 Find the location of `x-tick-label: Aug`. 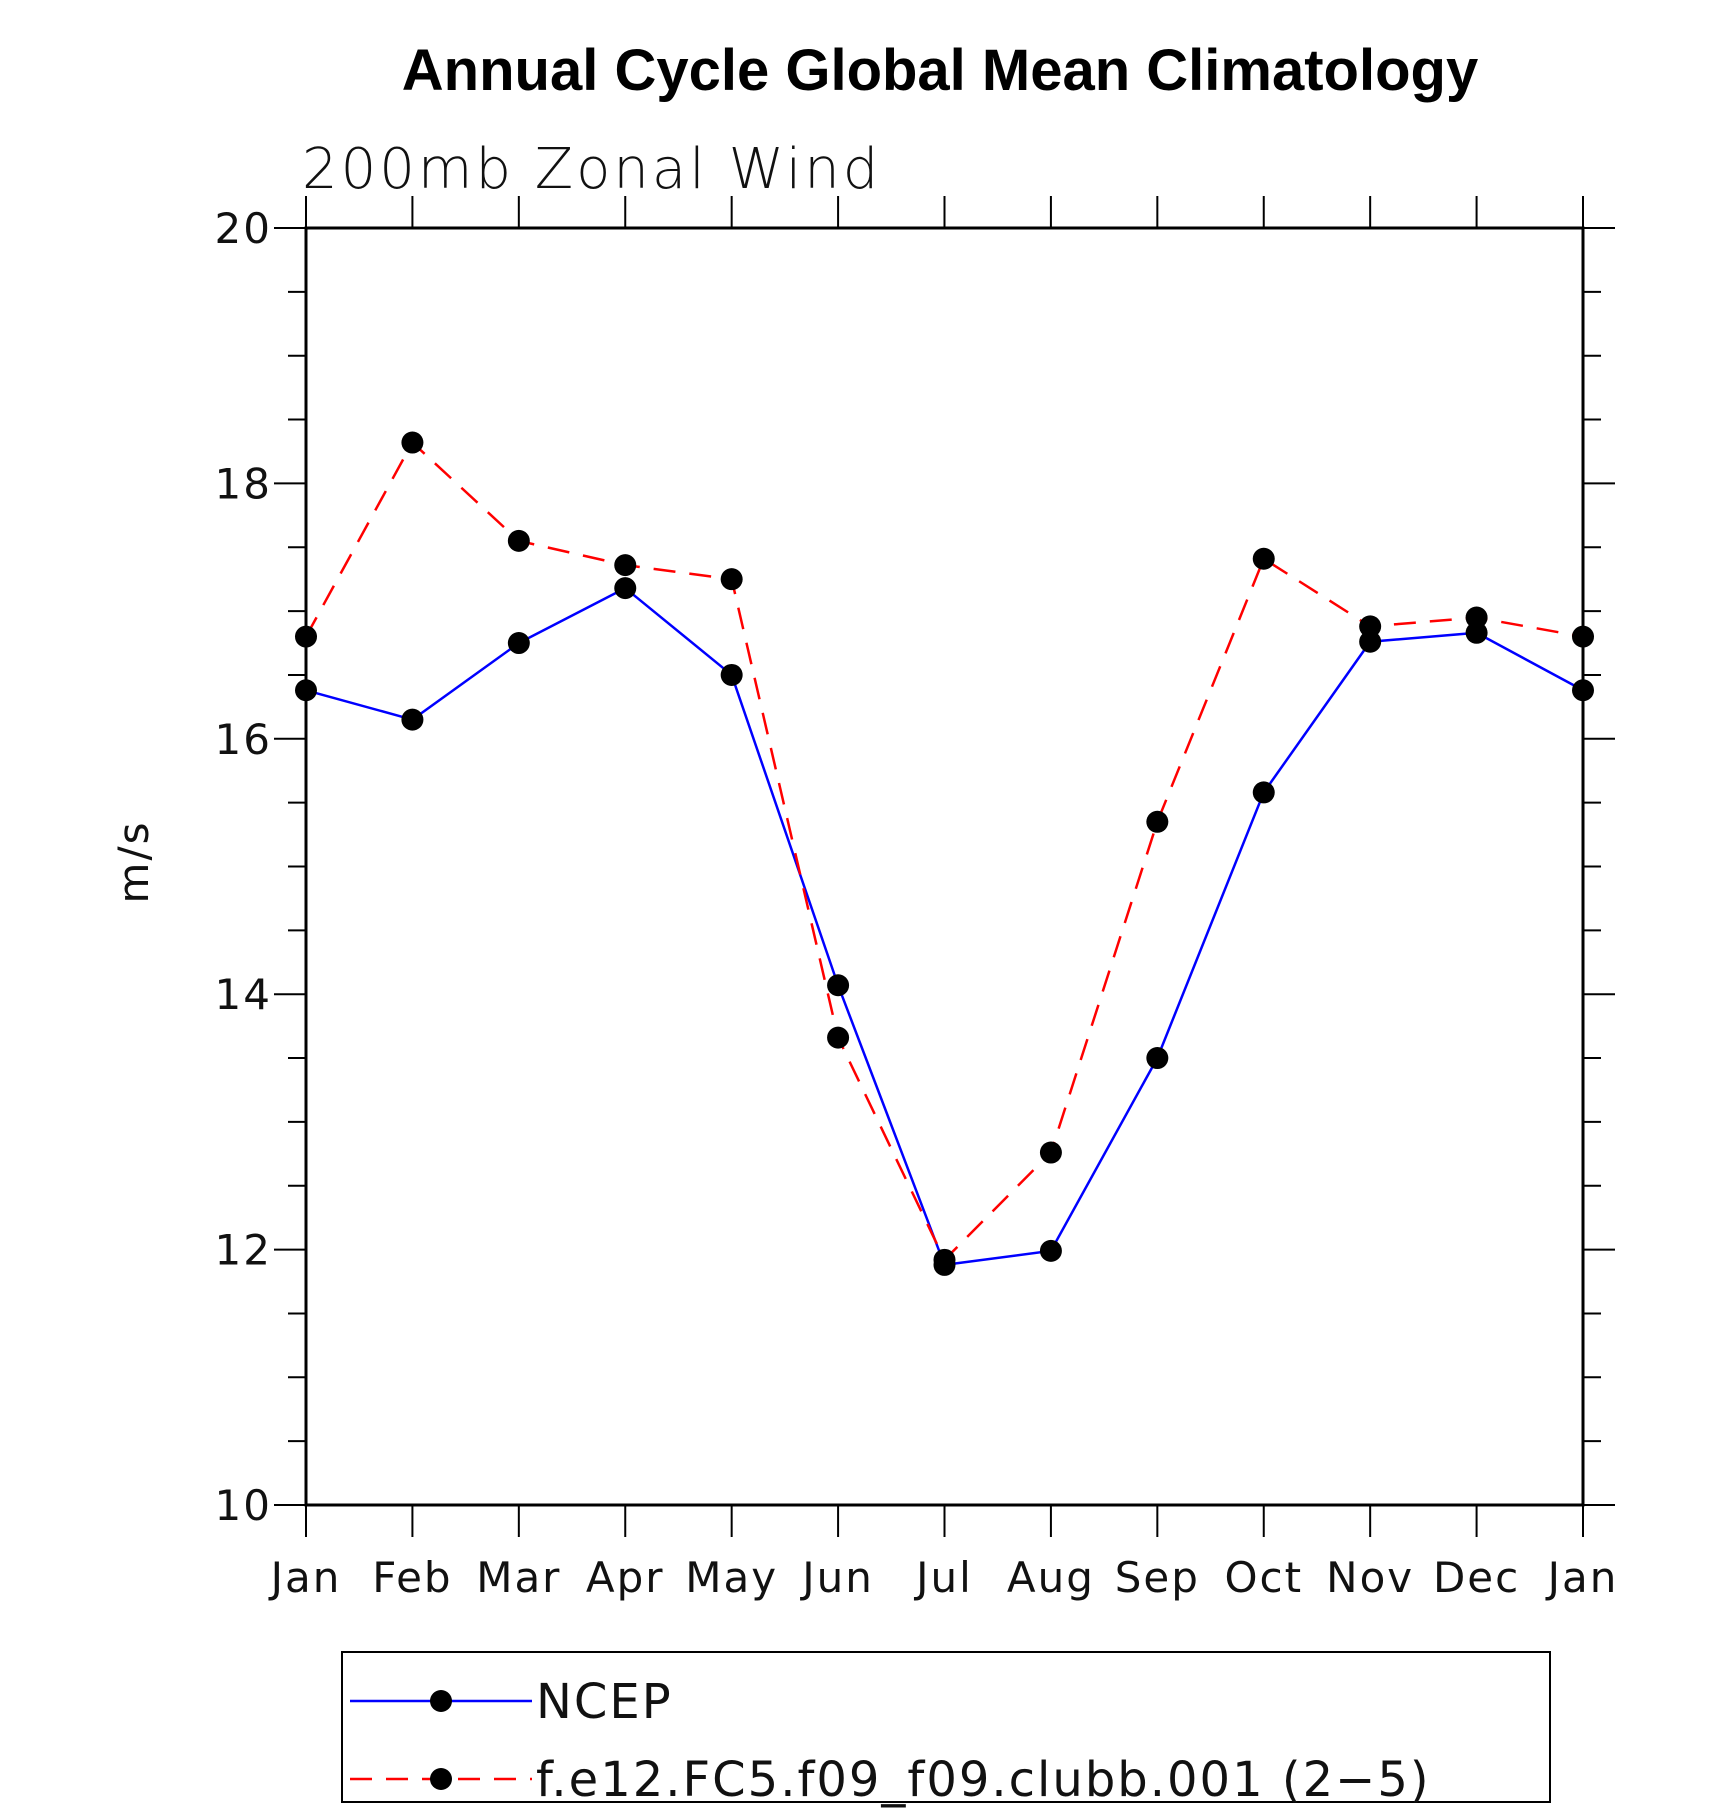

x-tick-label: Aug is located at coordinates (1051, 1577).